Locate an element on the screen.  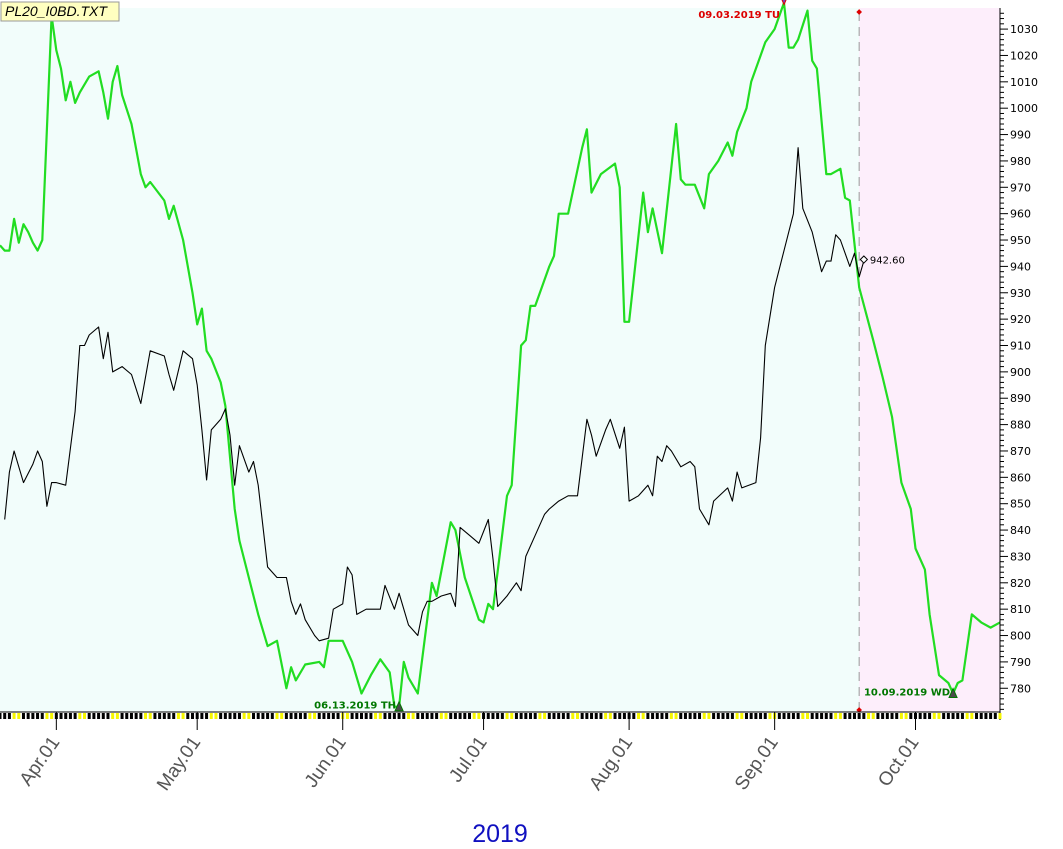
y-tick-label: 960 is located at coordinates (1020, 214).